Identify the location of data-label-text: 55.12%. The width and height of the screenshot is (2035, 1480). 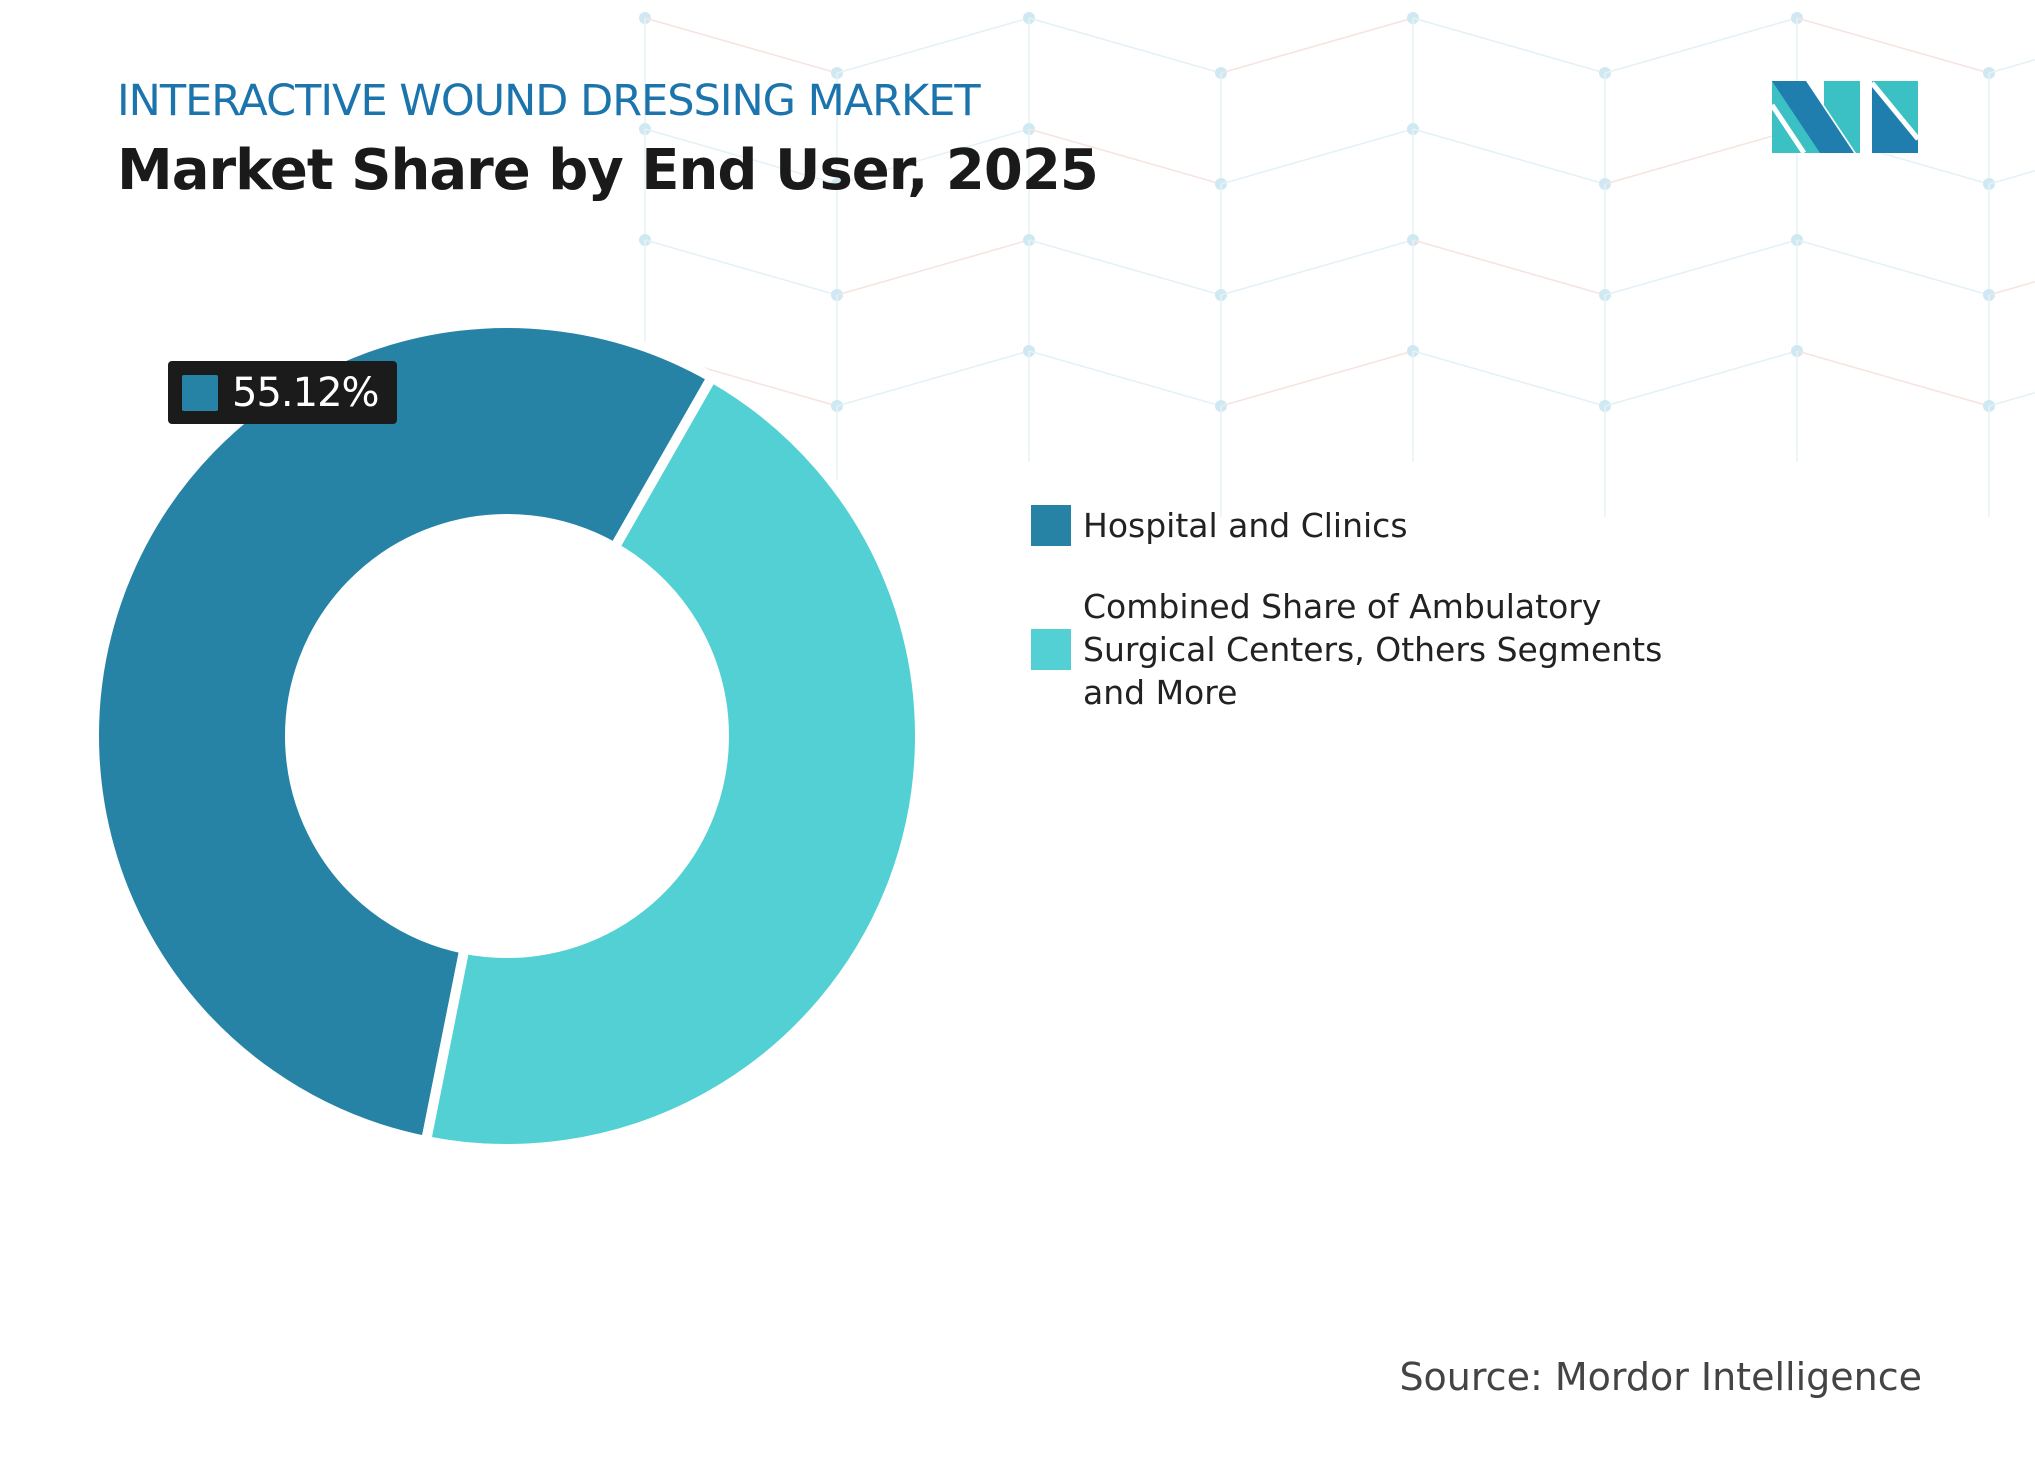
(306, 392).